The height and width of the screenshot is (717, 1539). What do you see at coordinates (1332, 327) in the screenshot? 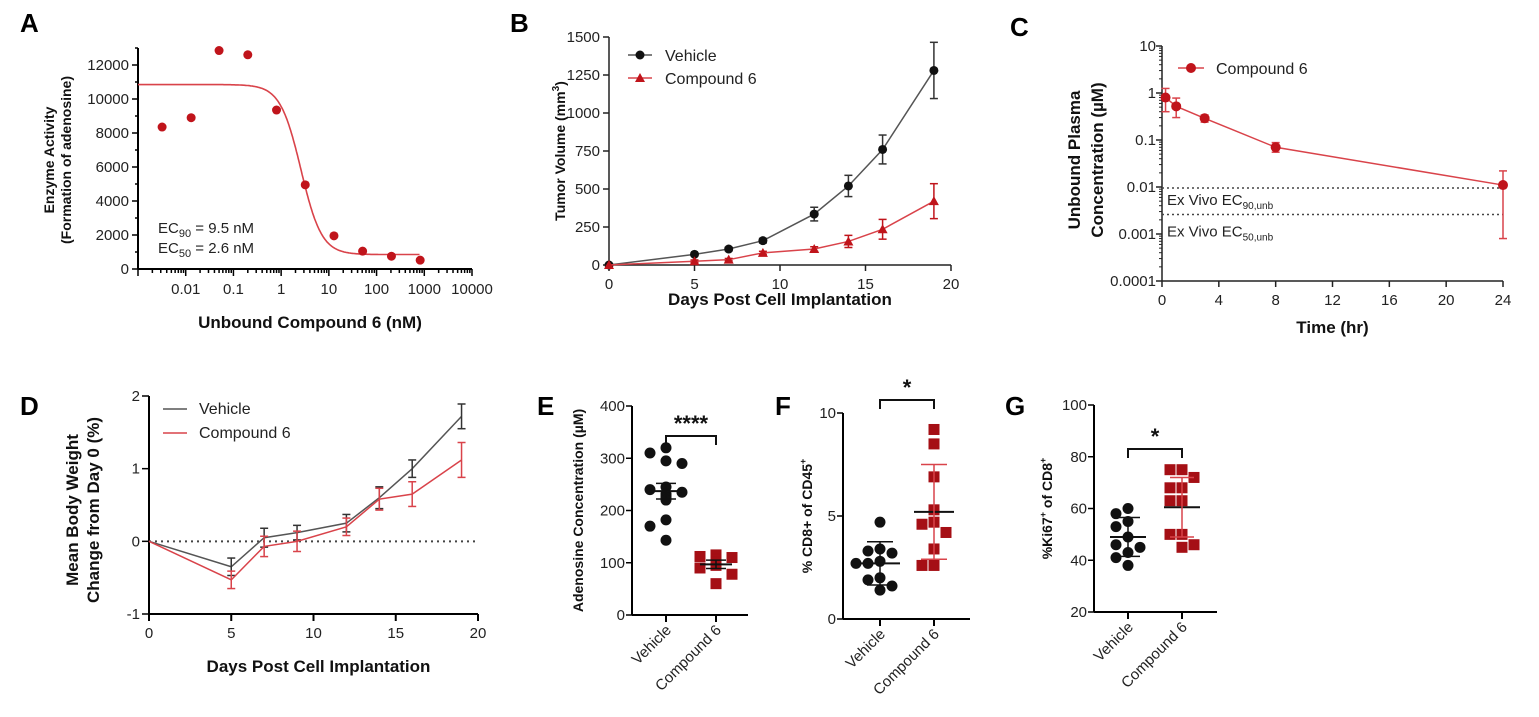
I see `x-axis-label: Time (hr)` at bounding box center [1332, 327].